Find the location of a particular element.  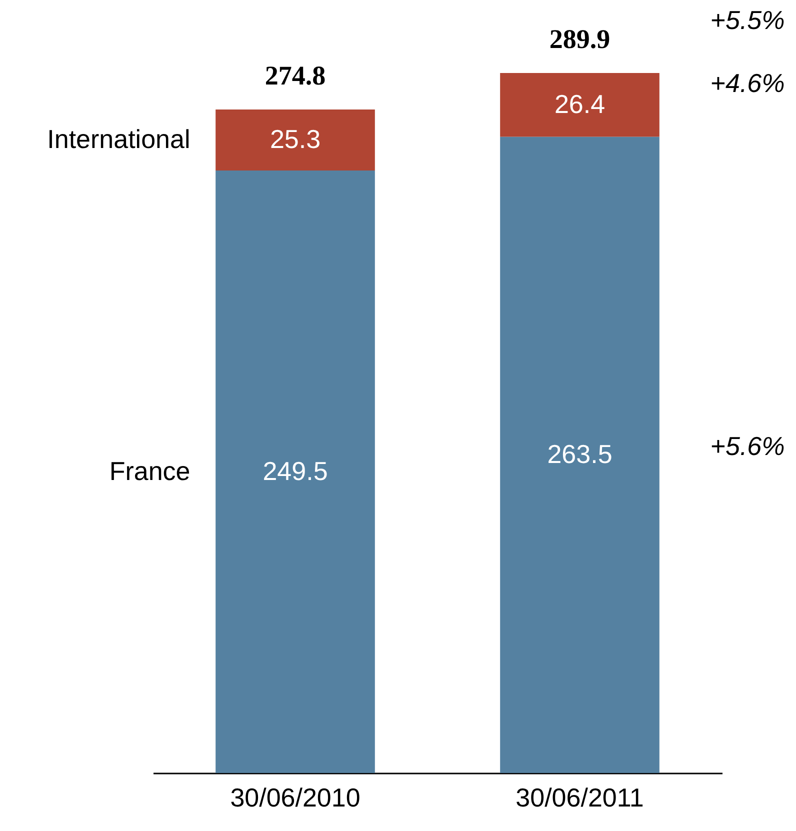

data-label: 26.4 is located at coordinates (580, 103).